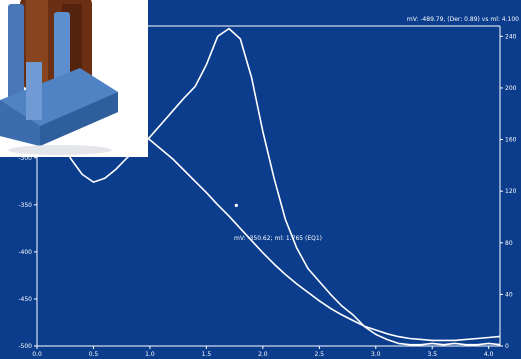 The height and width of the screenshot is (359, 521). I want to click on x-tick-label: 1.5, so click(207, 354).